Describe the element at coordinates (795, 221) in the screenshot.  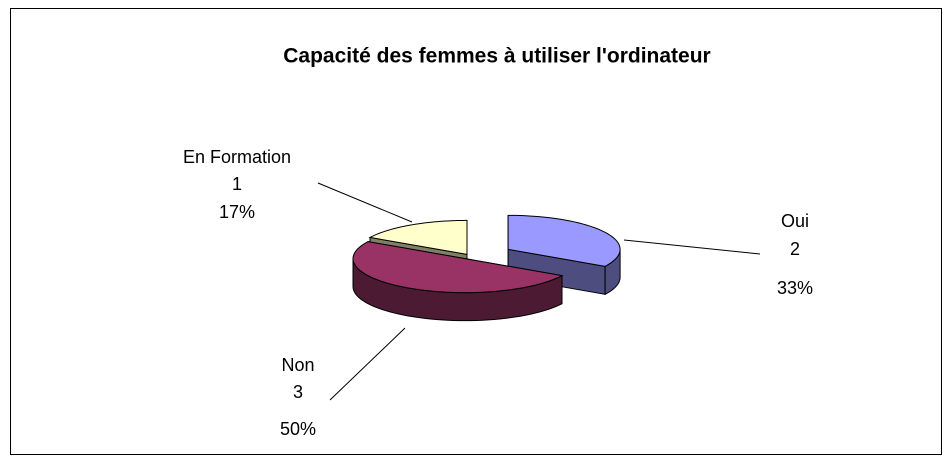
I see `category-label: Oui` at that location.